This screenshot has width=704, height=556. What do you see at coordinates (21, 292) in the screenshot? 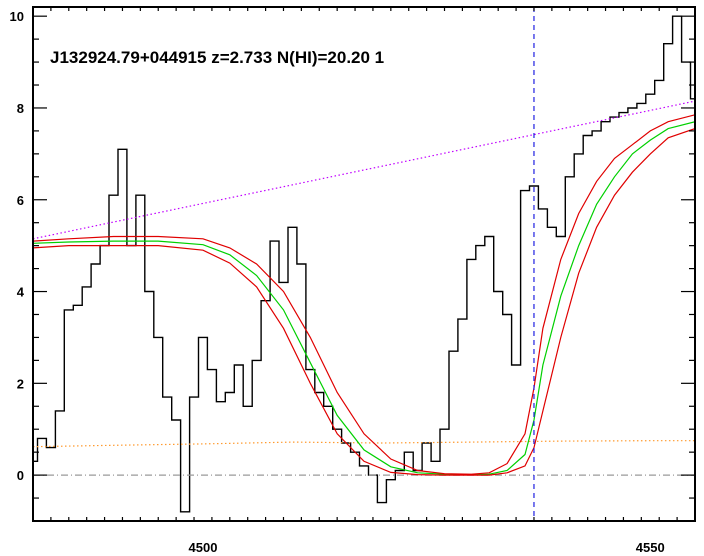
I see `y-tick-label: 4` at bounding box center [21, 292].